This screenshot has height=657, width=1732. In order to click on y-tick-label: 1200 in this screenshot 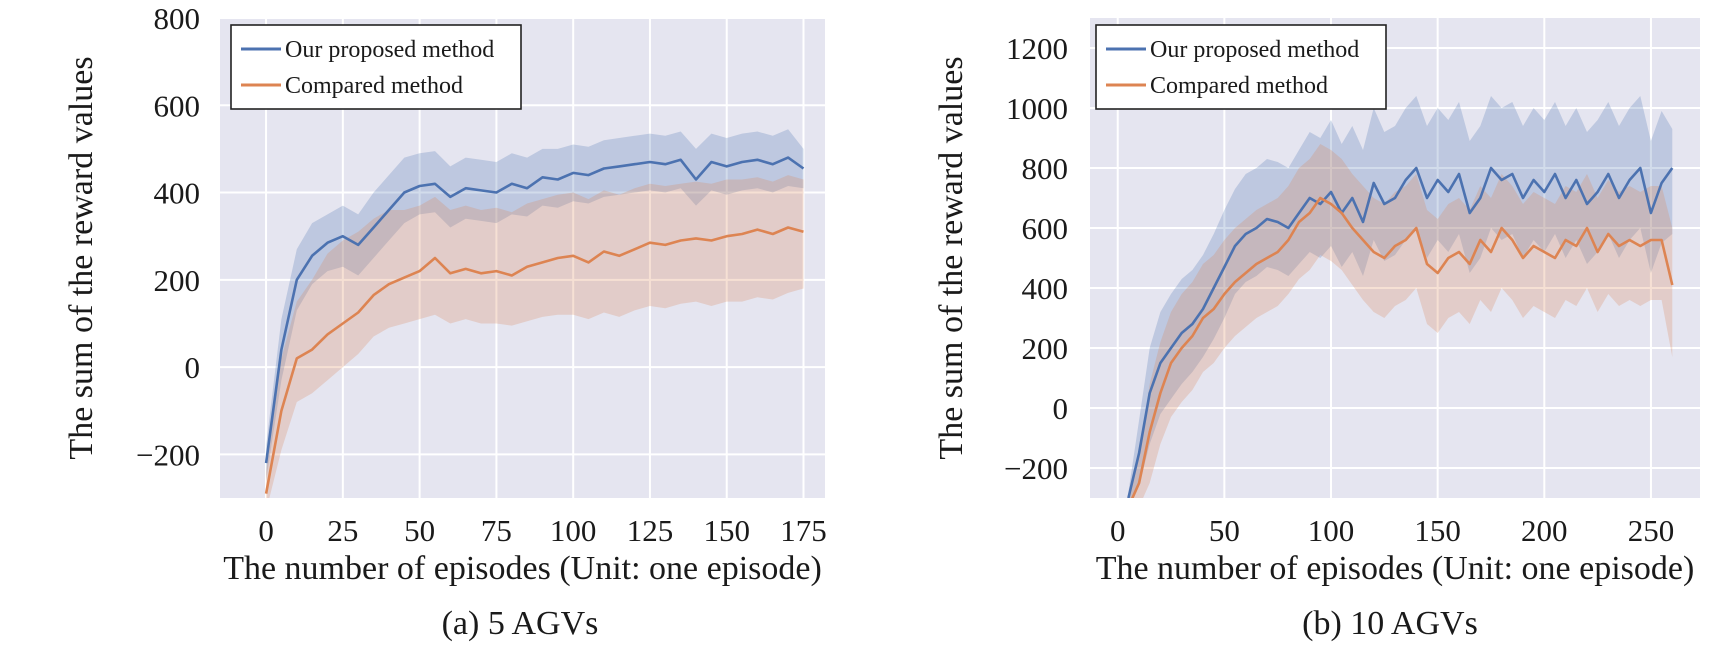, I will do `click(1037, 48)`.